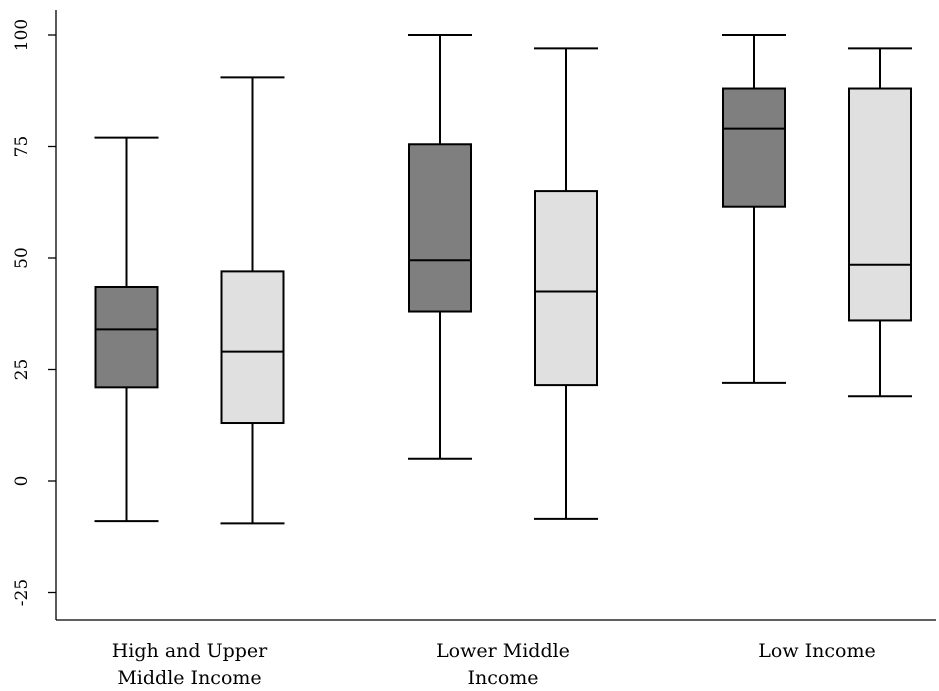 This screenshot has width=939, height=691. Describe the element at coordinates (190, 664) in the screenshot. I see `x-category-label: High and Upper Middle Income` at that location.